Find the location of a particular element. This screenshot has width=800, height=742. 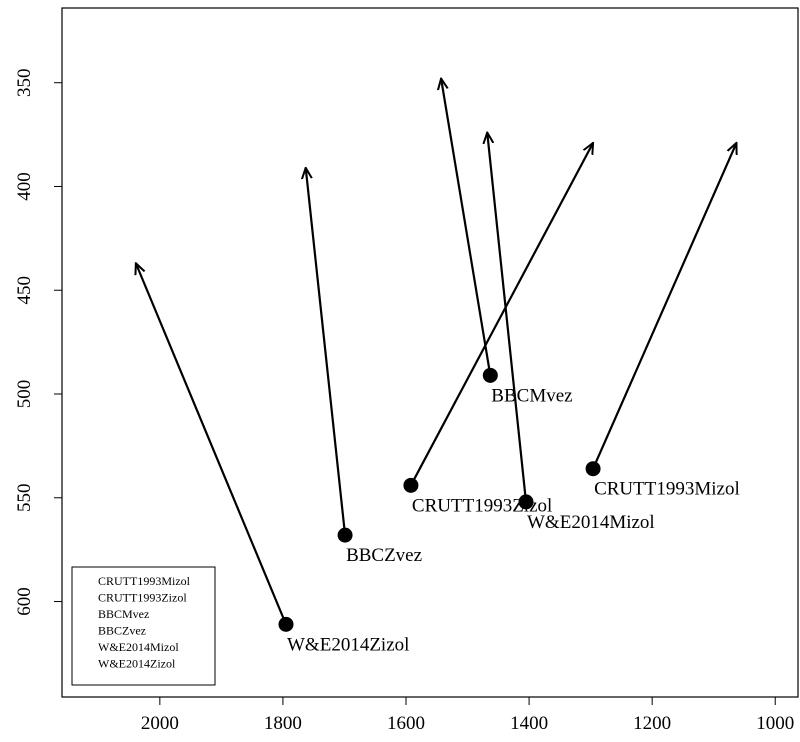

legend-entry: BBCMvez is located at coordinates (123, 614).